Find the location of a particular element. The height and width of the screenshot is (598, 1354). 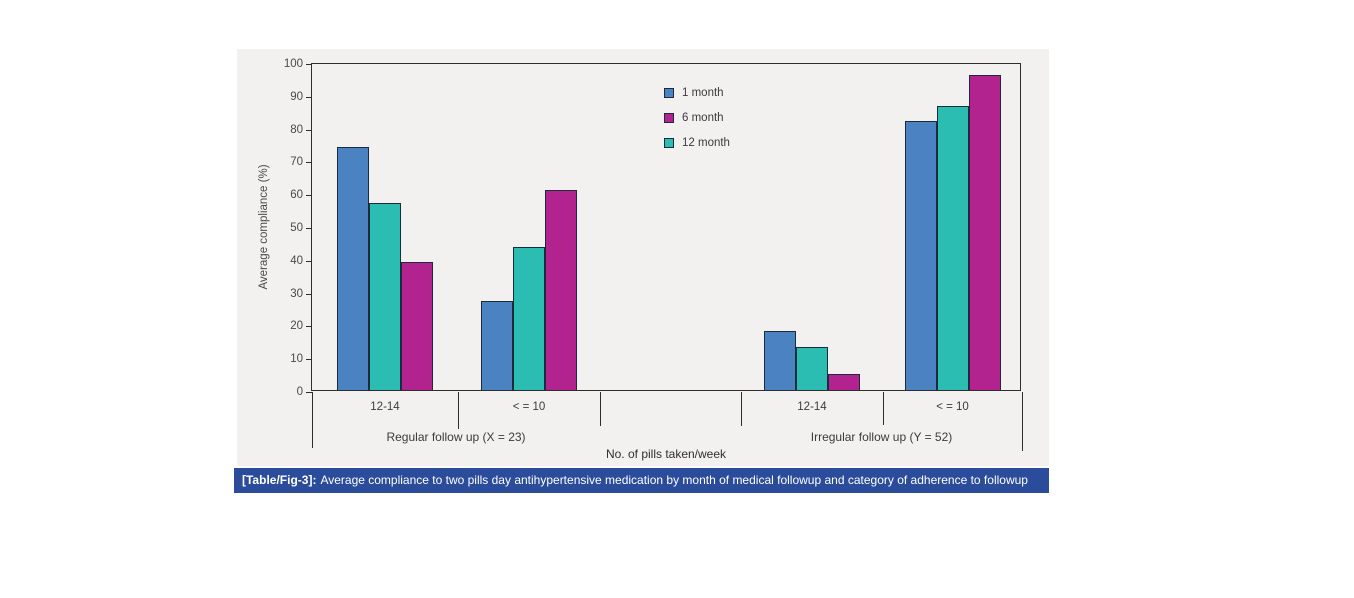

group-label-0: Regular follow up (X = 23) is located at coordinates (456, 437).